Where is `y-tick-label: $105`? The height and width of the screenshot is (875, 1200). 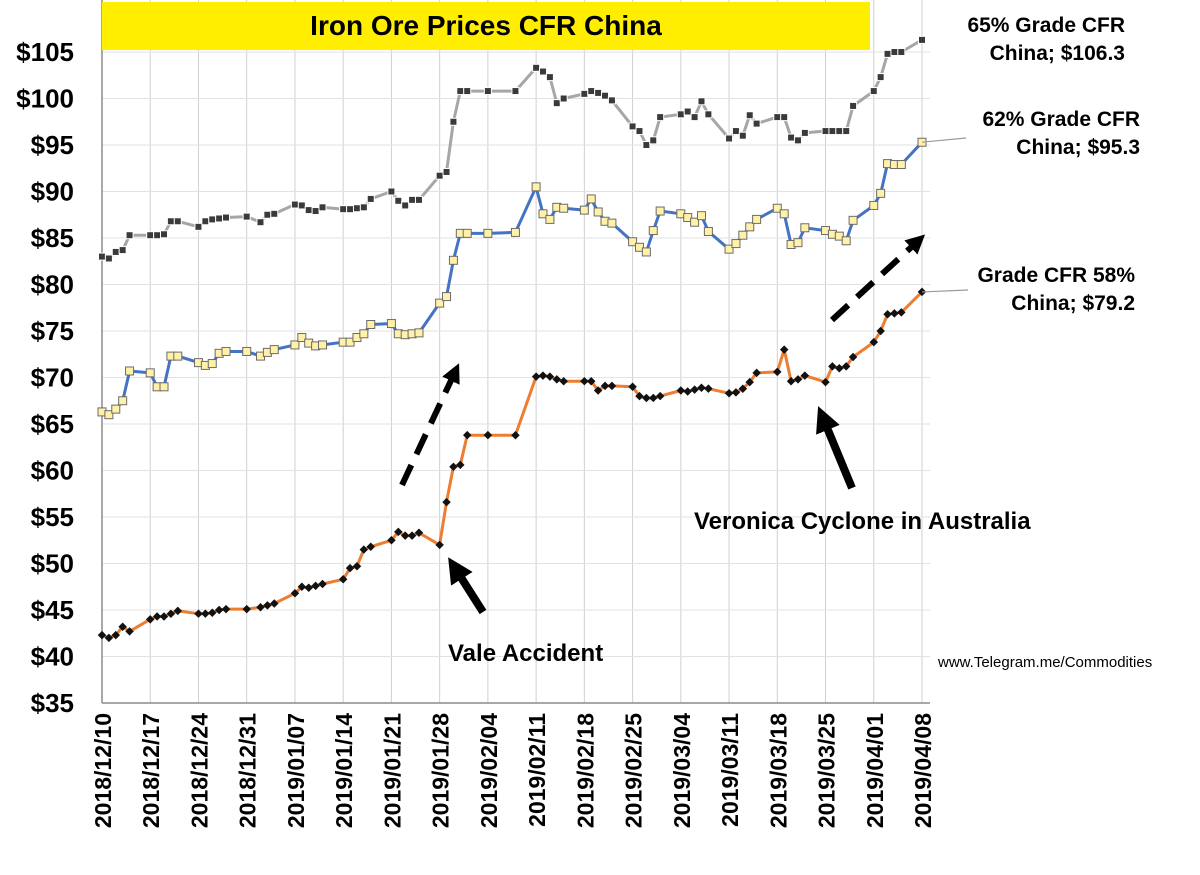
y-tick-label: $105 is located at coordinates (45, 52).